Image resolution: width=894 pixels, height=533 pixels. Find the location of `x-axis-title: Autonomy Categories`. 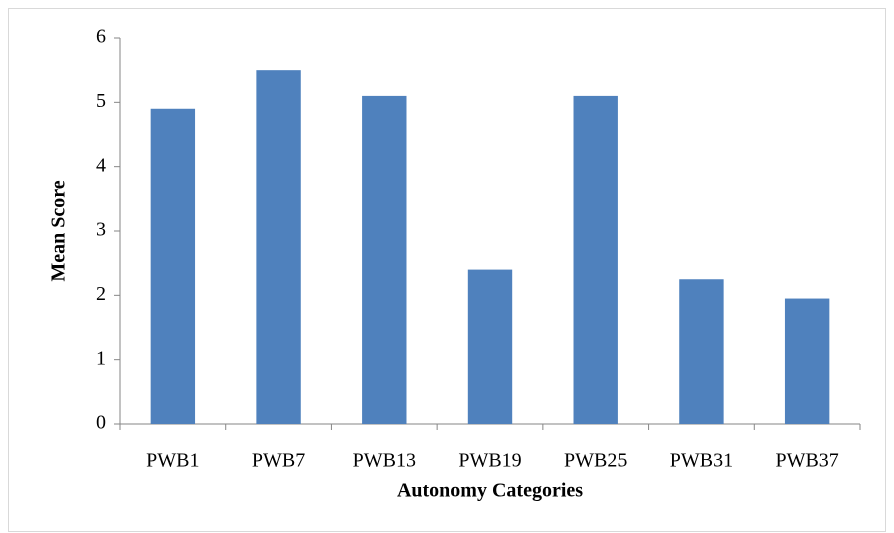

x-axis-title: Autonomy Categories is located at coordinates (490, 491).